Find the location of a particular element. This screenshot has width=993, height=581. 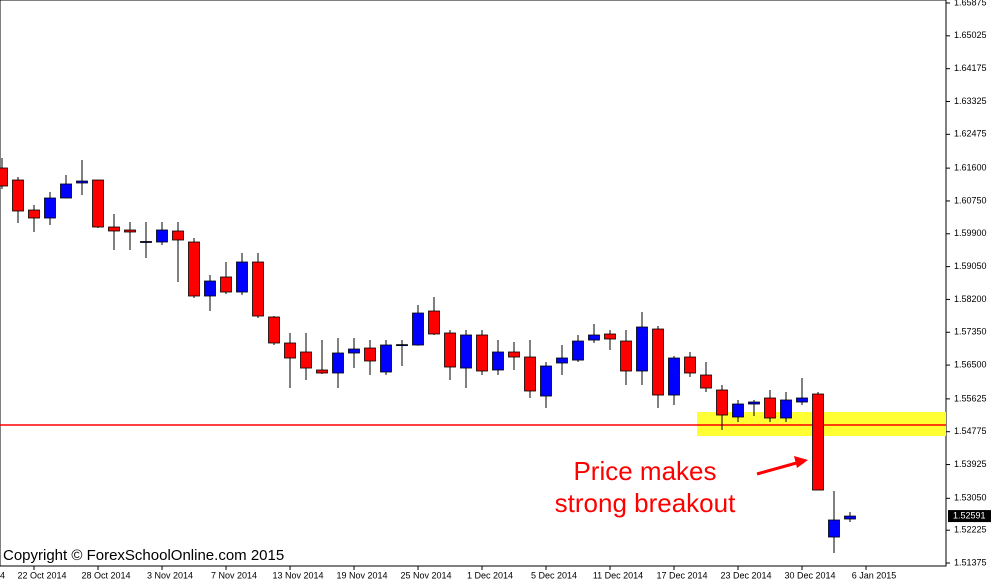

y-tick-label: 1.60750 is located at coordinates (970, 200).